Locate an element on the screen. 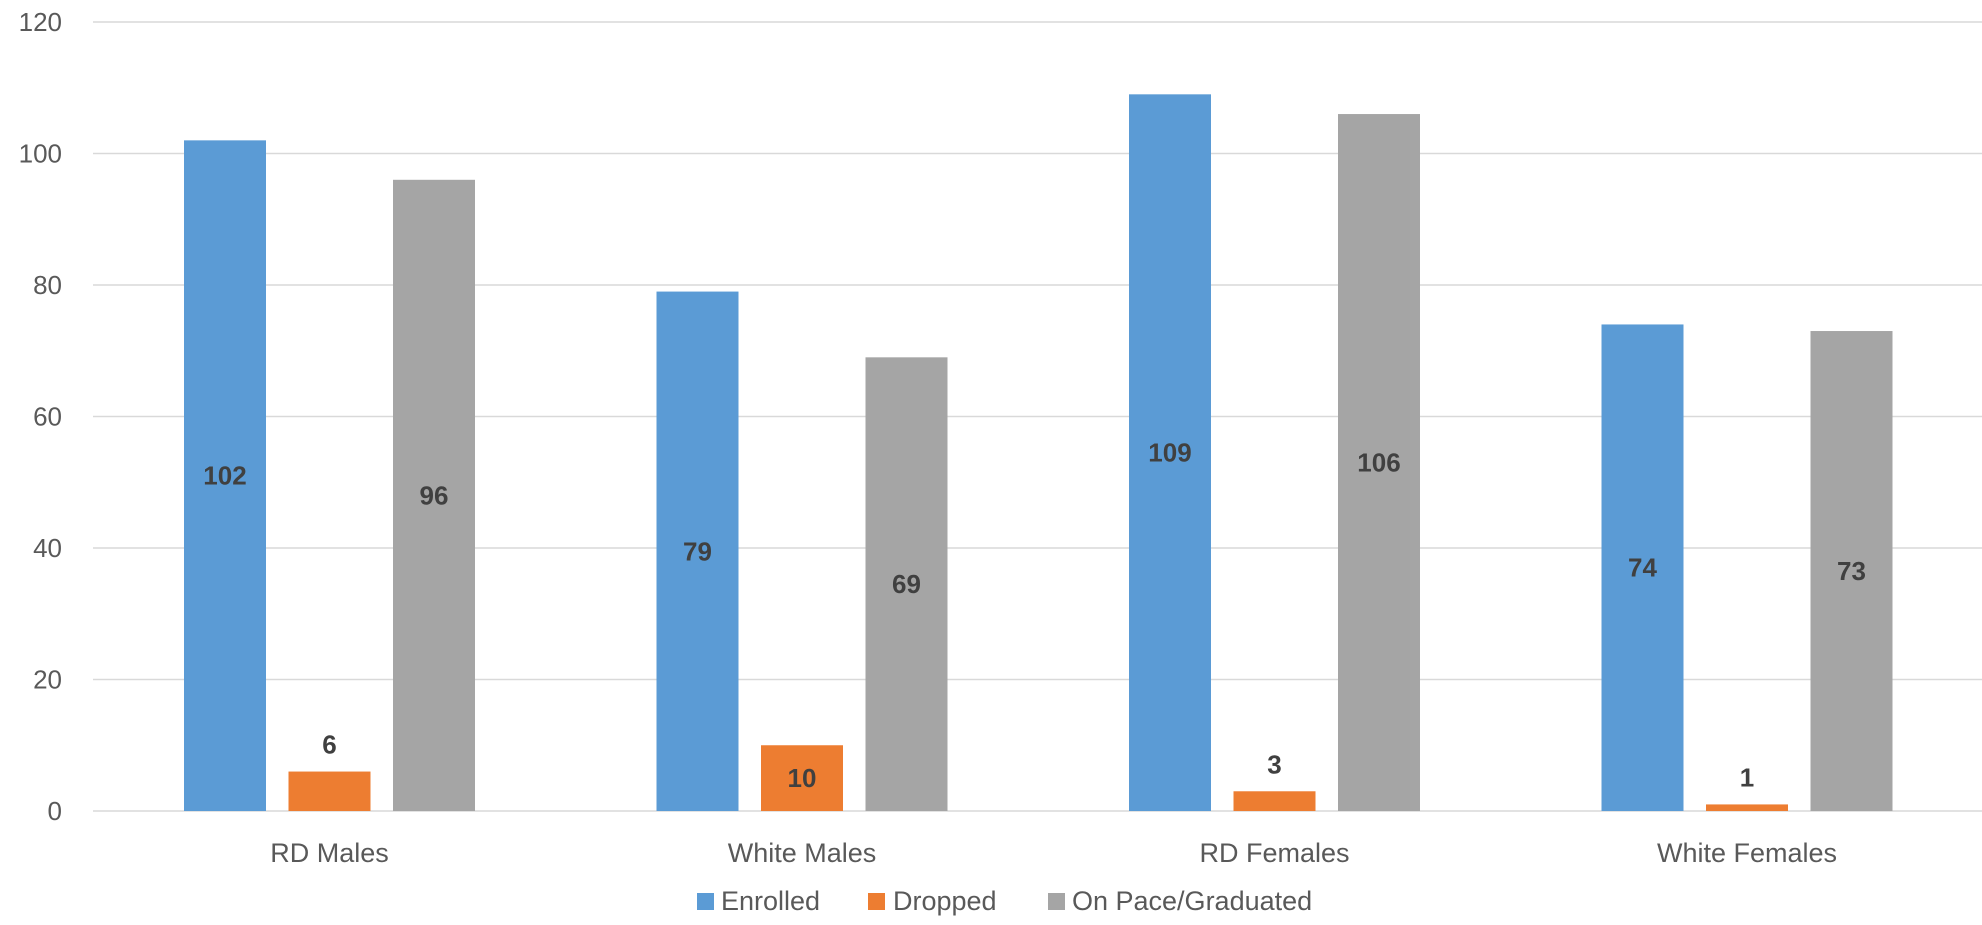  x-category-label: RD Males is located at coordinates (329, 853).